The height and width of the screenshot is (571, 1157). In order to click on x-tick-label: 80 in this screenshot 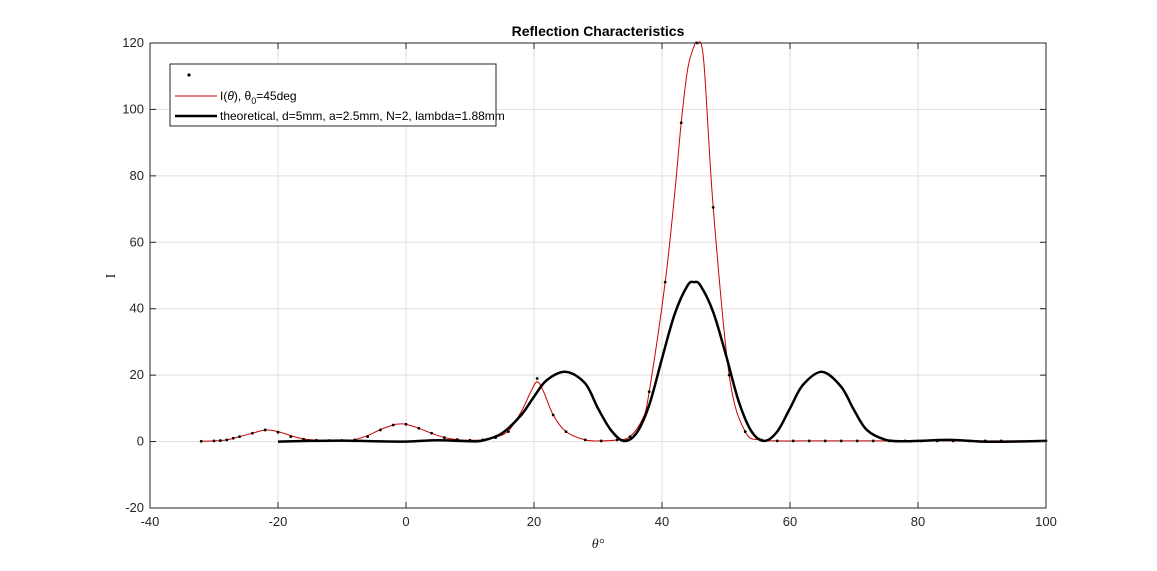, I will do `click(918, 521)`.